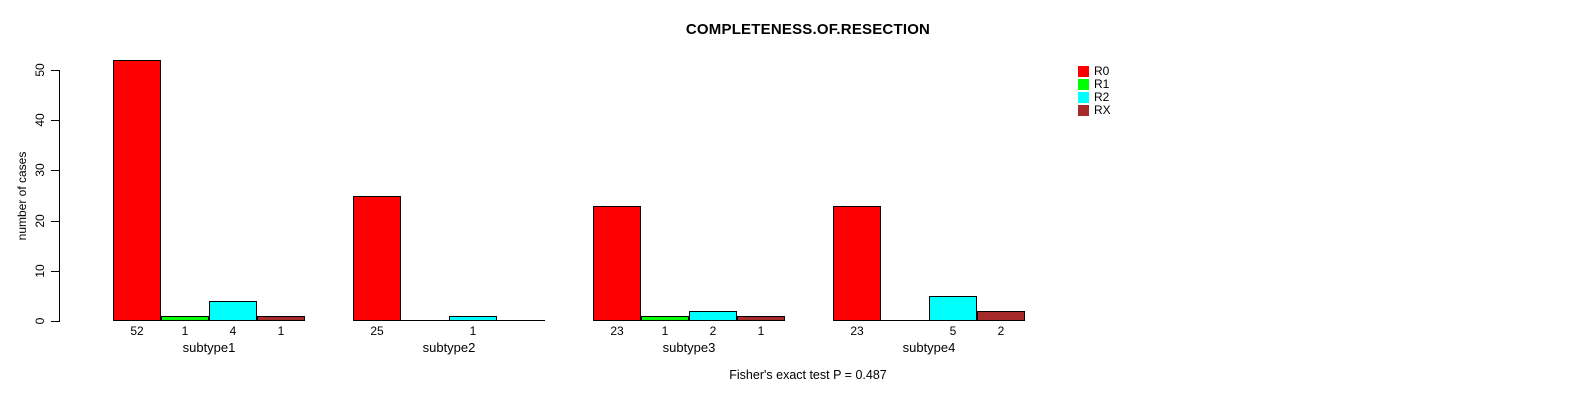 The width and height of the screenshot is (1590, 400). Describe the element at coordinates (1102, 71) in the screenshot. I see `legend-label: R0` at that location.